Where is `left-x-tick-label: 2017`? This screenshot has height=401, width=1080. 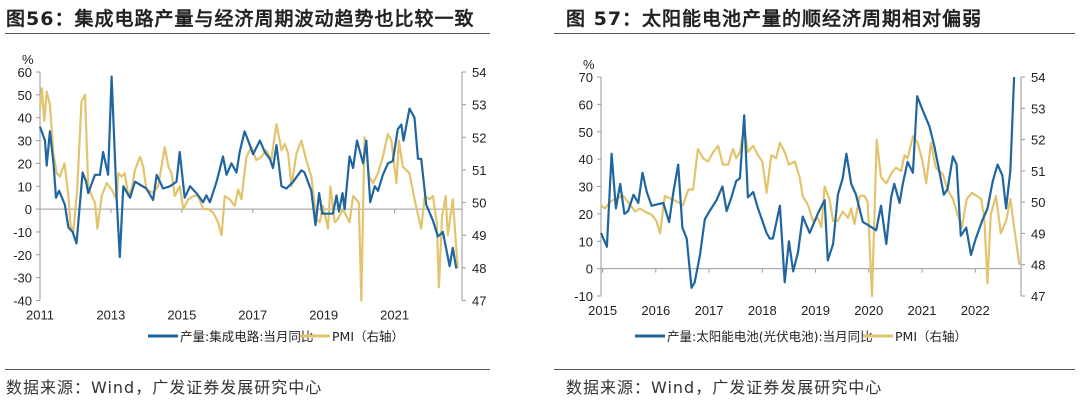
left-x-tick-label: 2017 is located at coordinates (252, 315).